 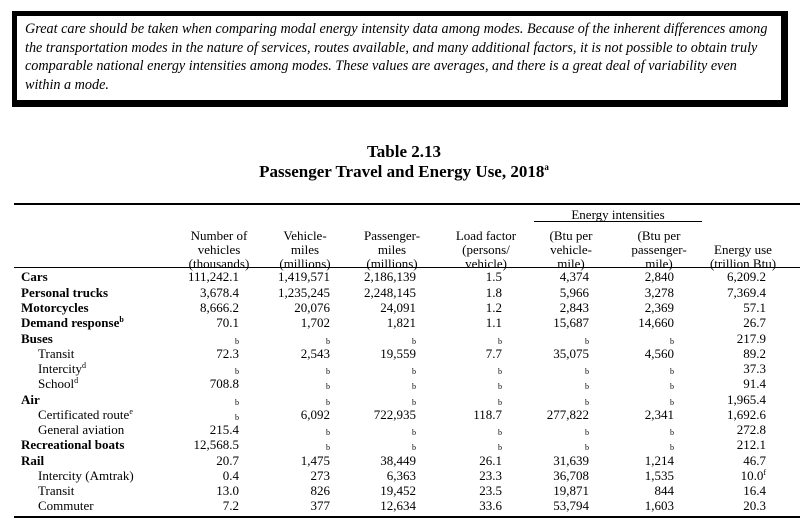 I want to click on row-label-text: Intercity (Amtrak), so click(x=86, y=475).